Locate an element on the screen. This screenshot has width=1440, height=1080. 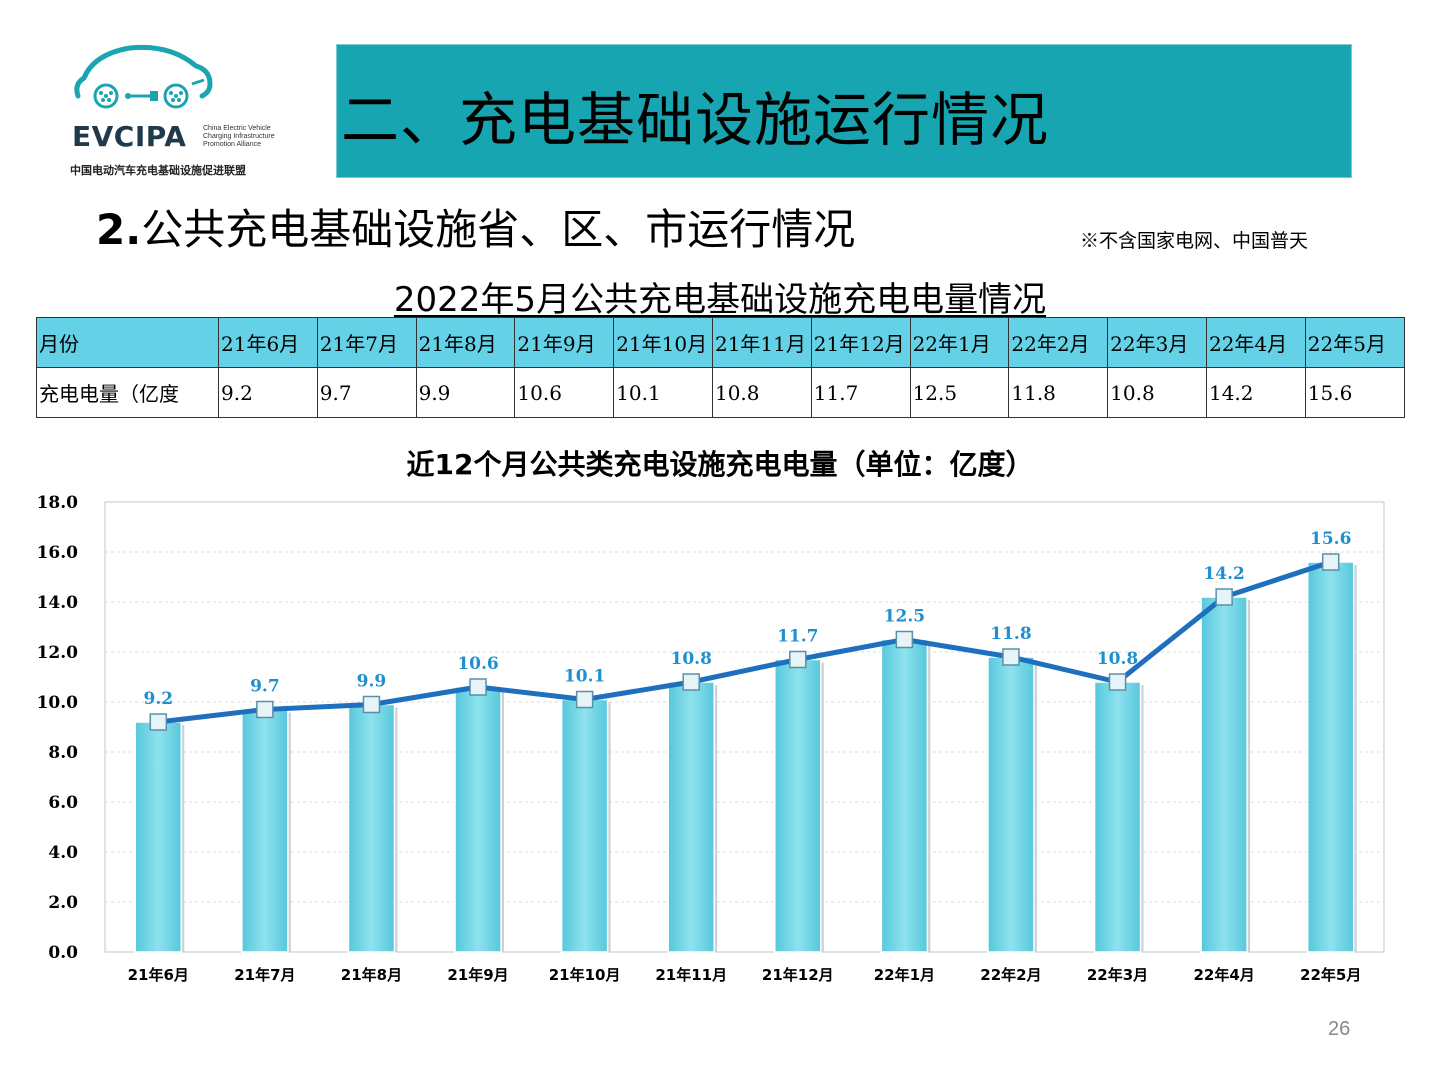
table-value-cell: 14.2 is located at coordinates (1255, 392).